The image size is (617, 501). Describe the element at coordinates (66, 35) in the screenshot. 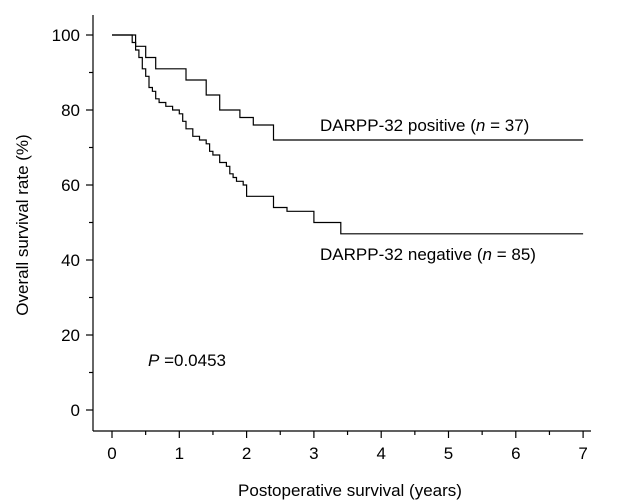

I see `y-tick-label: 100` at that location.